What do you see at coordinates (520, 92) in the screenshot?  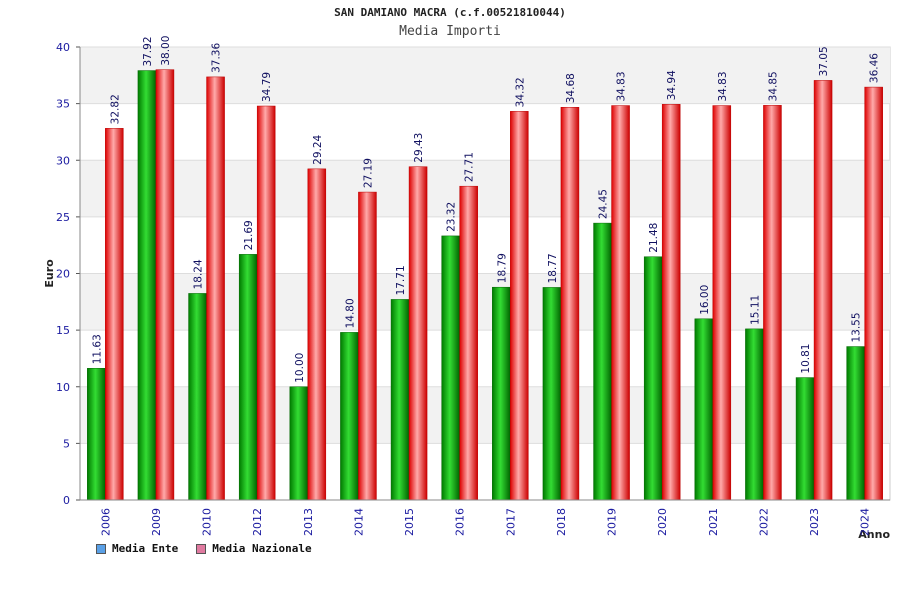 I see `data-label-nazionale: 34.32` at bounding box center [520, 92].